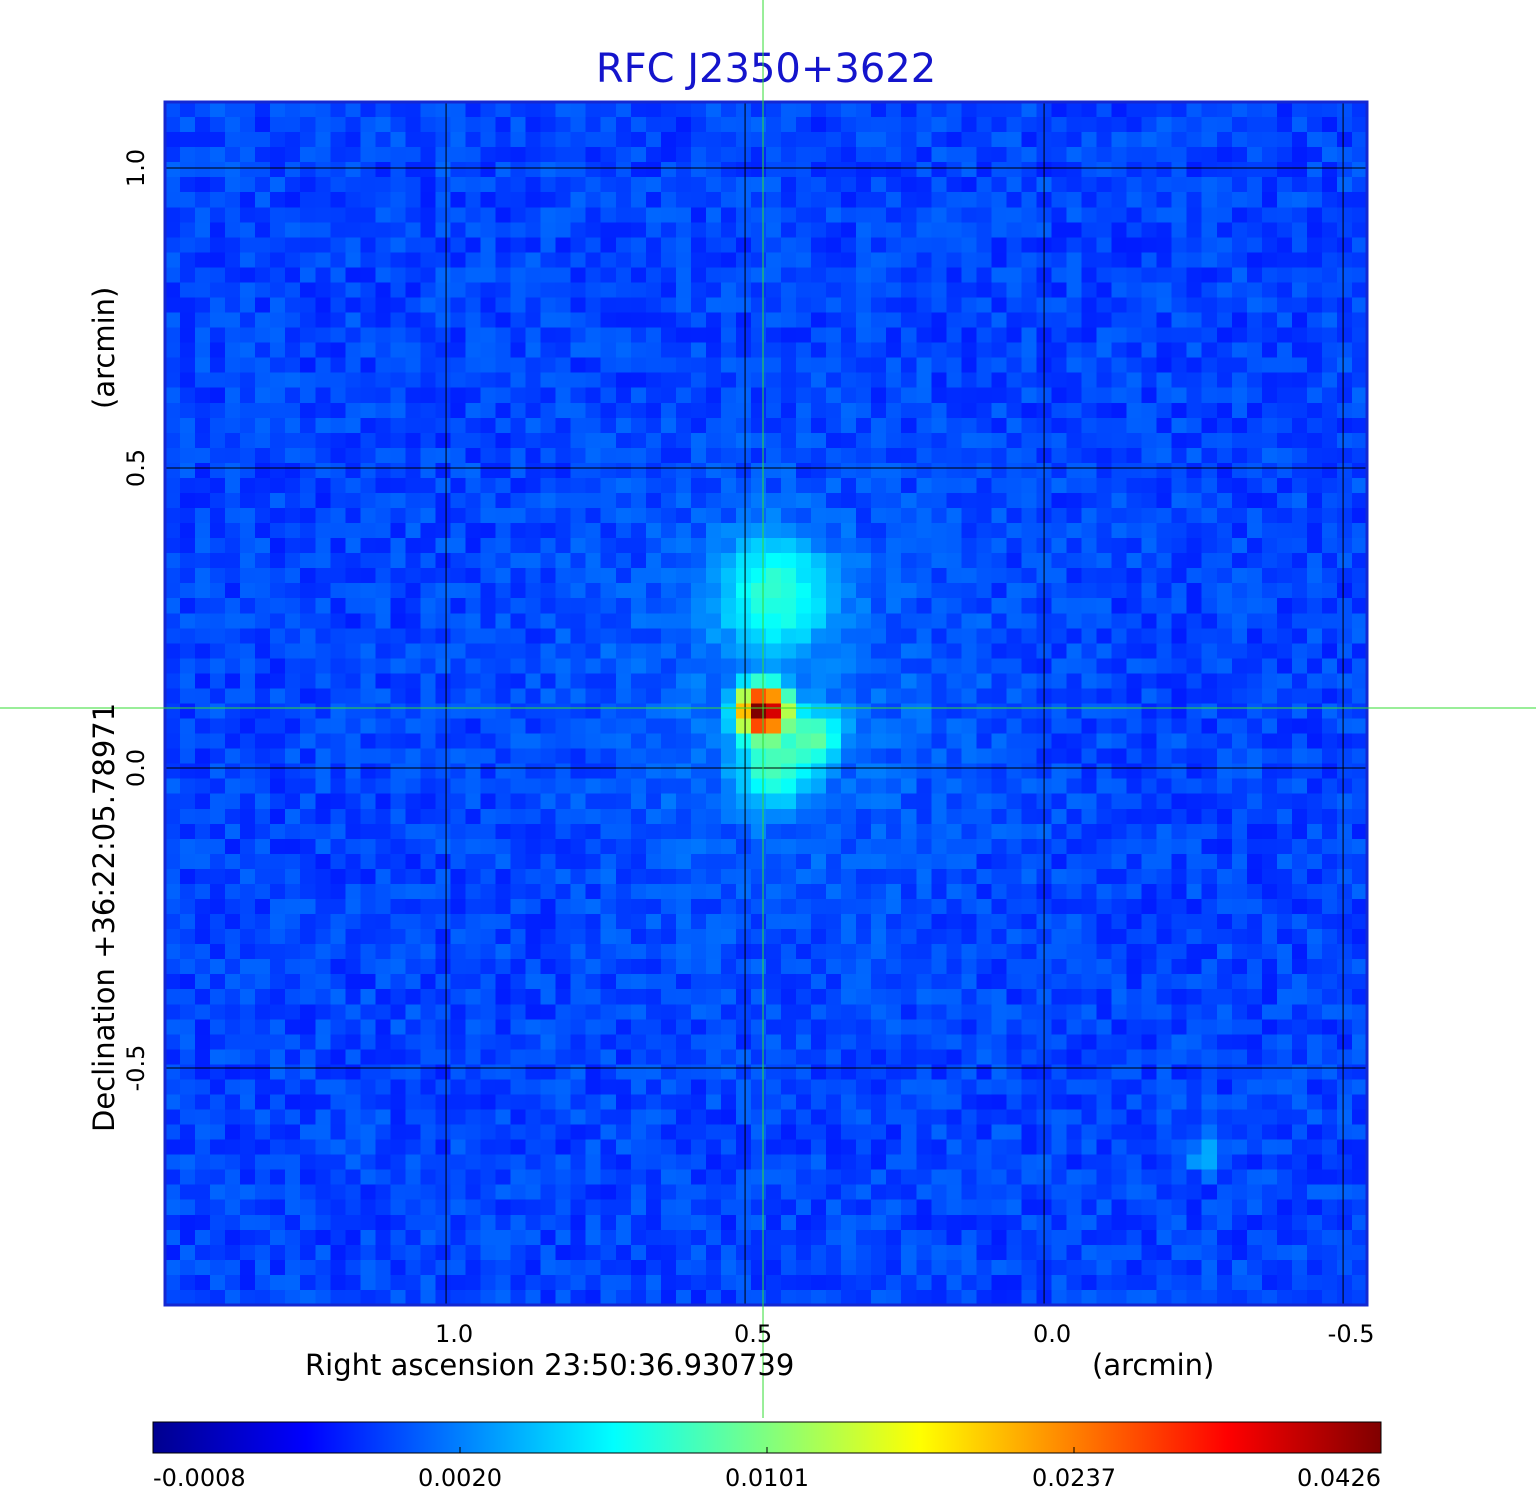 The width and height of the screenshot is (1536, 1511). Describe the element at coordinates (136, 468) in the screenshot. I see `y-tick-label: 0.5` at that location.